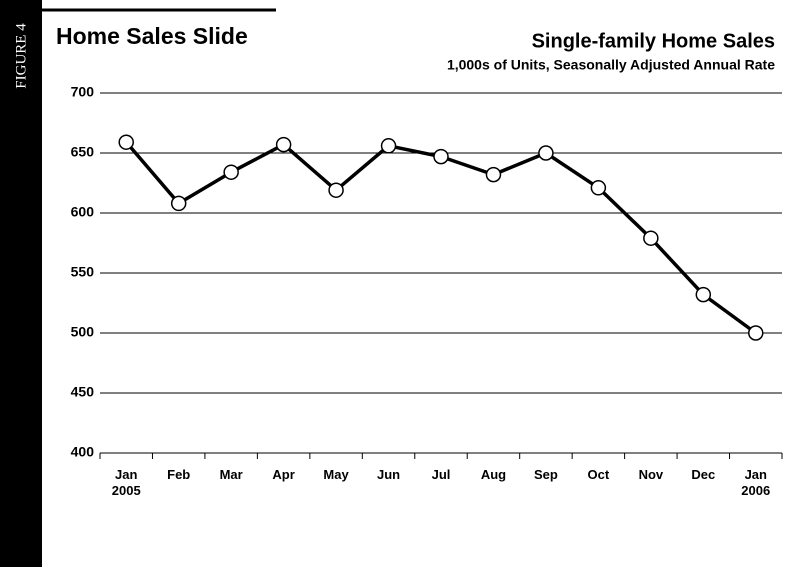  I want to click on y-tick-label: 500, so click(83, 332).